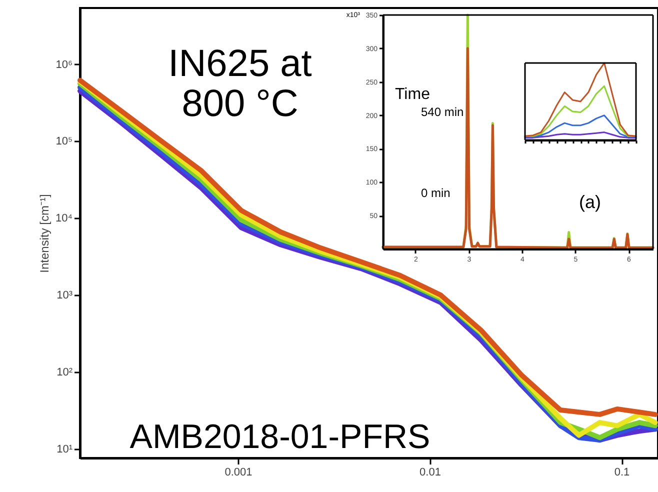  I want to click on annotation: Time, so click(412, 94).